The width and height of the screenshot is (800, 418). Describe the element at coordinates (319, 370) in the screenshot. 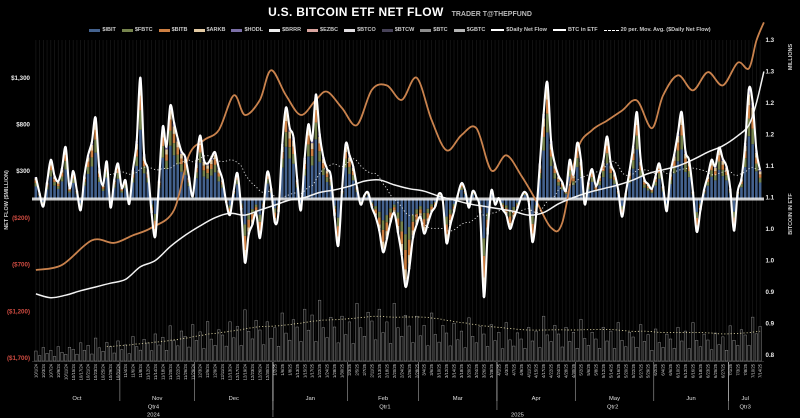

I see `x-axis-date-label: 1/22/25` at that location.